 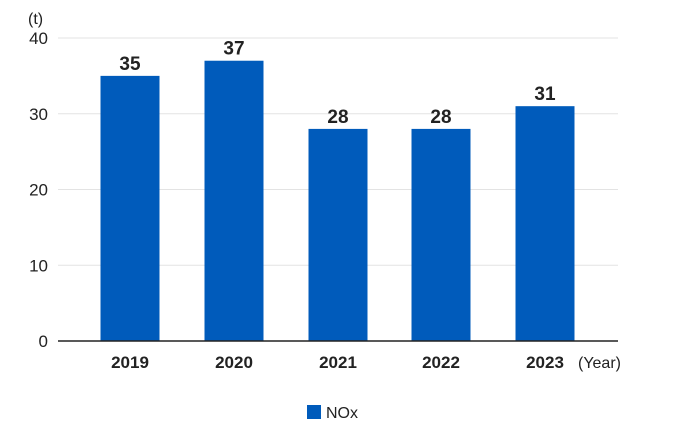 What do you see at coordinates (130, 64) in the screenshot?
I see `data-label-2019: 35` at bounding box center [130, 64].